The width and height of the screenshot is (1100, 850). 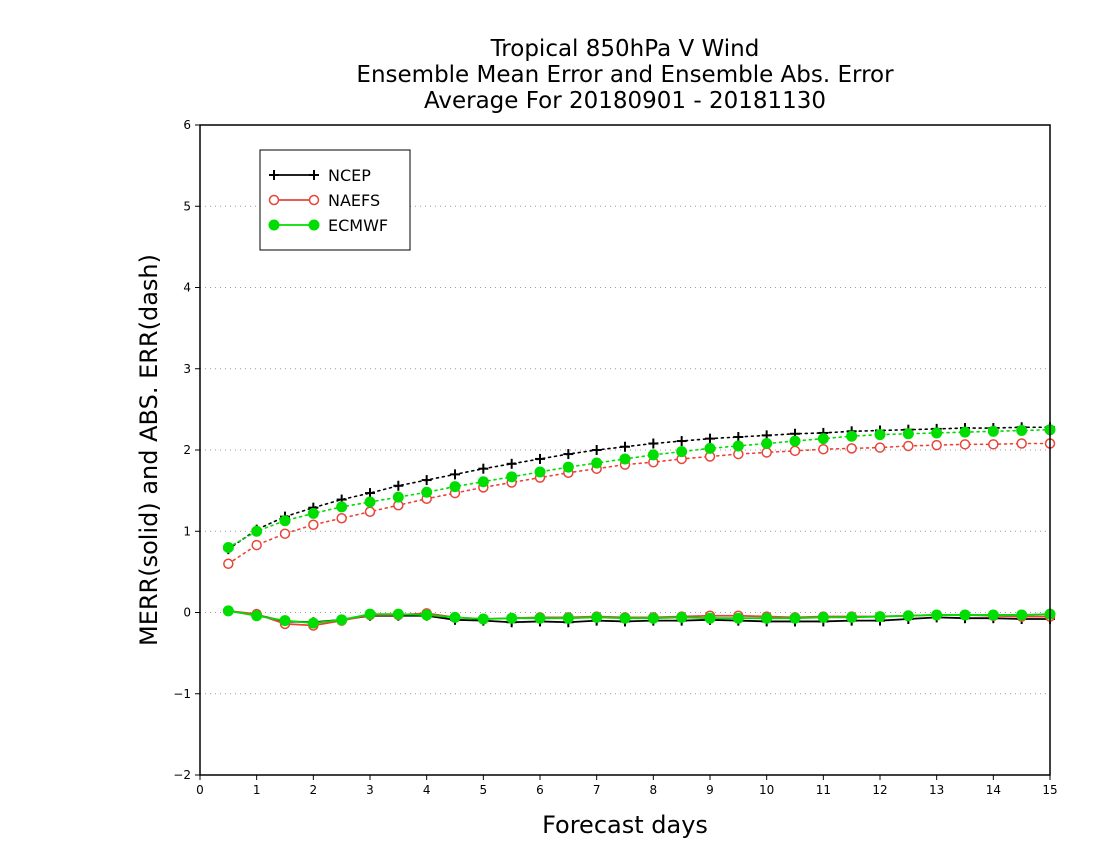 I want to click on legend-item-ecmwf: ECMWF, so click(x=328, y=225).